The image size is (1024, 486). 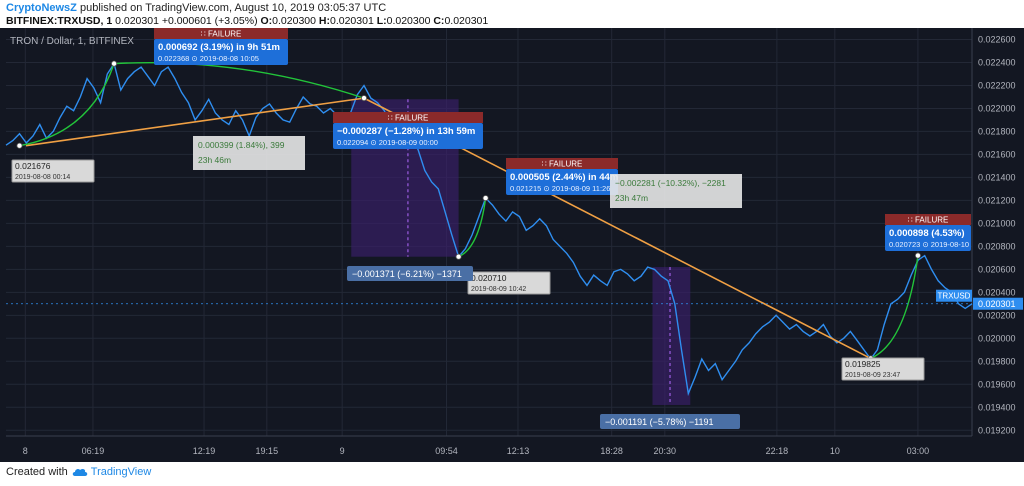 What do you see at coordinates (997, 154) in the screenshot?
I see `y-tick-label: 0.021600` at bounding box center [997, 154].